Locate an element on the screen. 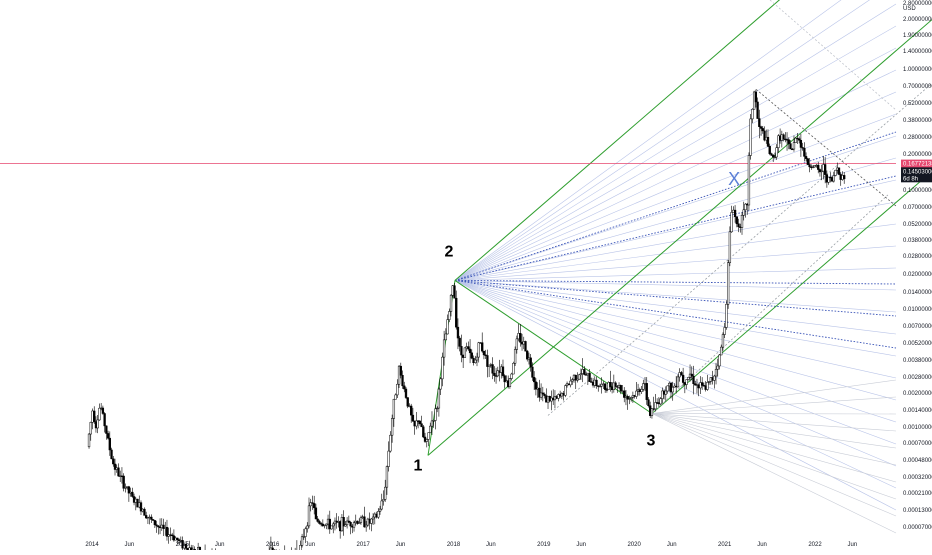 Image resolution: width=932 pixels, height=555 pixels. price-tick-label: 0.01400000 is located at coordinates (917, 293).